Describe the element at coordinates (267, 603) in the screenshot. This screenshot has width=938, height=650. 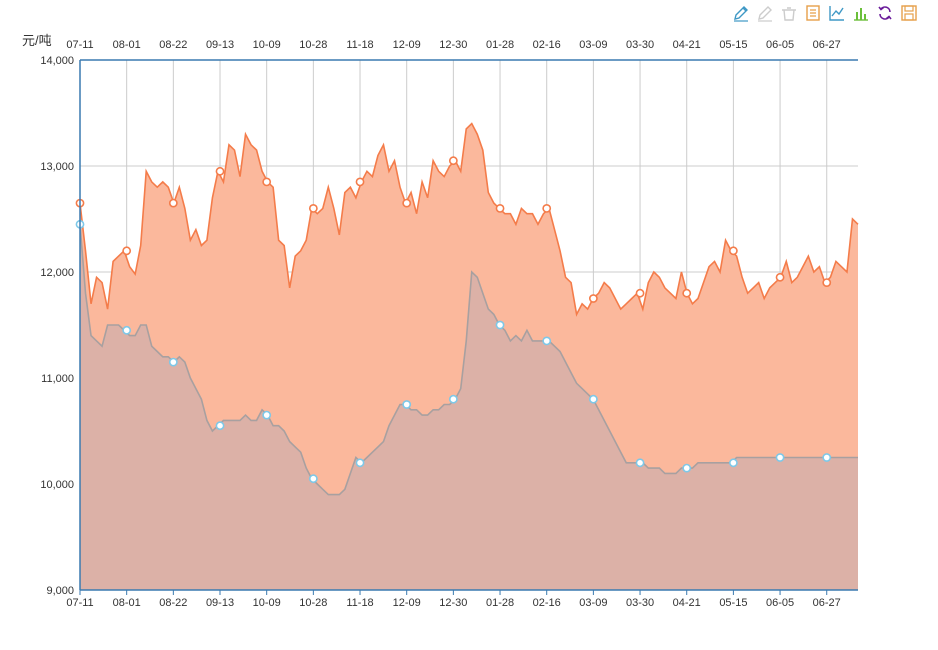
I see `x-tick-label-bottom: 10-09` at that location.